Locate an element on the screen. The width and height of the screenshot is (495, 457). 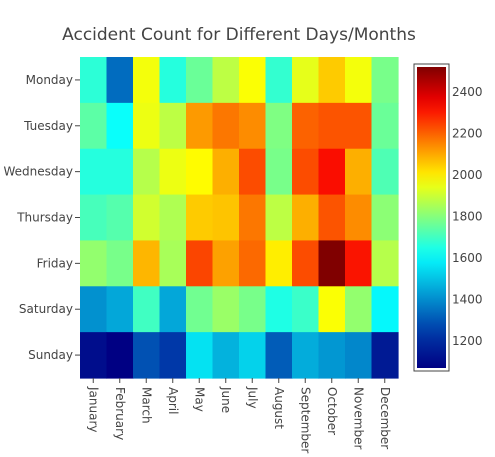
colorbar-gradient is located at coordinates (431, 217).